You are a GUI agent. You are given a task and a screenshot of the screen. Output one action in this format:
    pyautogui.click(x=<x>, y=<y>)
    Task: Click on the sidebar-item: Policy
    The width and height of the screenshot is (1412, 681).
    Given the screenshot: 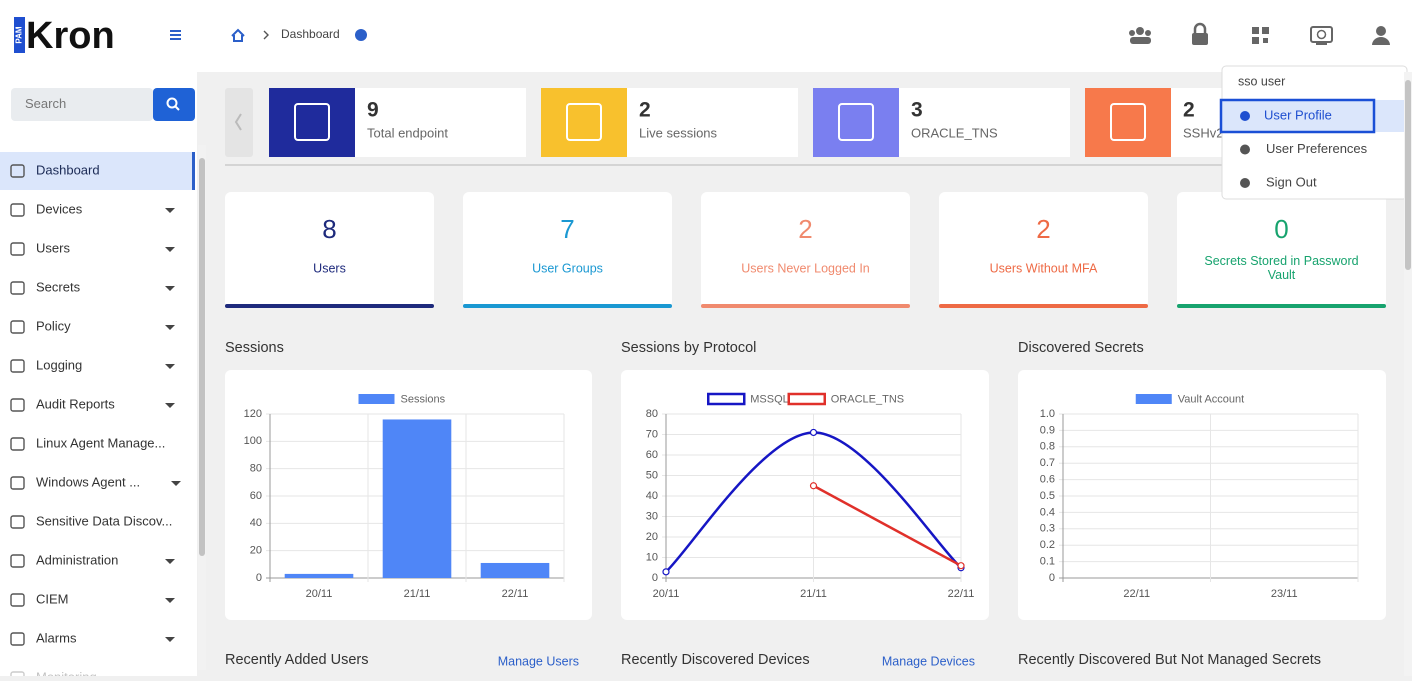 What is the action you would take?
    pyautogui.click(x=53, y=325)
    